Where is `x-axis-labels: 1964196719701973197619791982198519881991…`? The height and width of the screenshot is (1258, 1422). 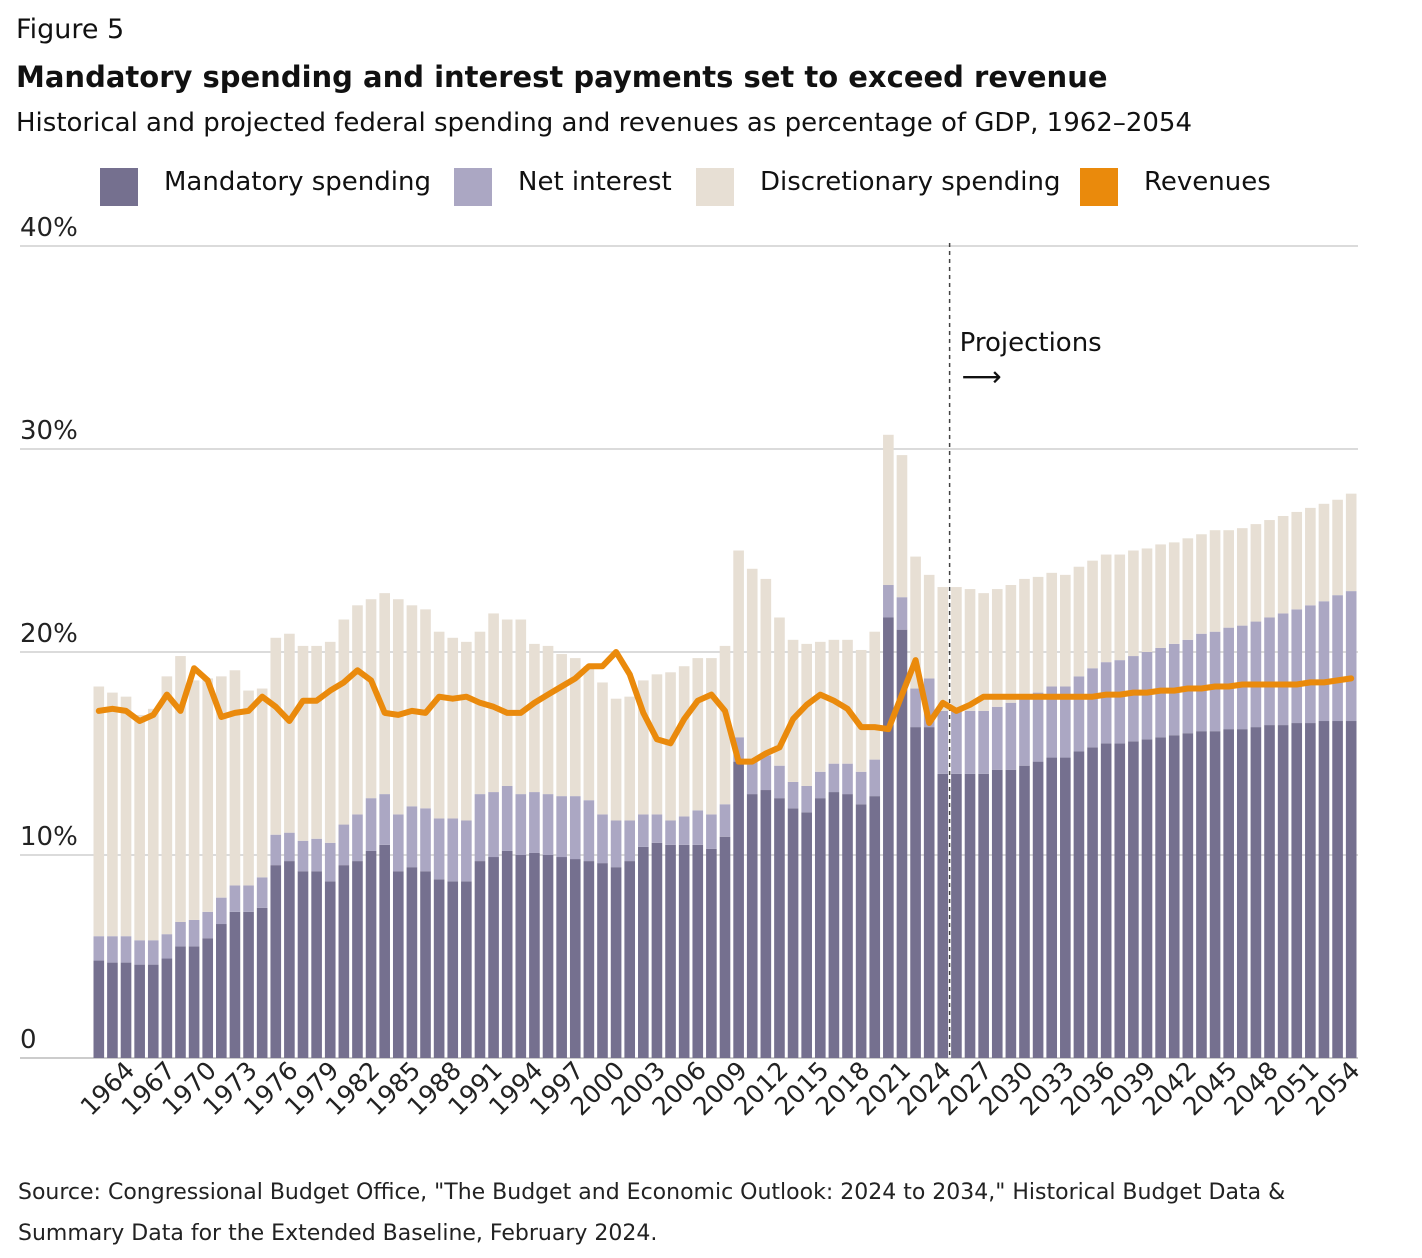 x-axis-labels: 1964196719701973197619791982198519881991… is located at coordinates (720, 1088).